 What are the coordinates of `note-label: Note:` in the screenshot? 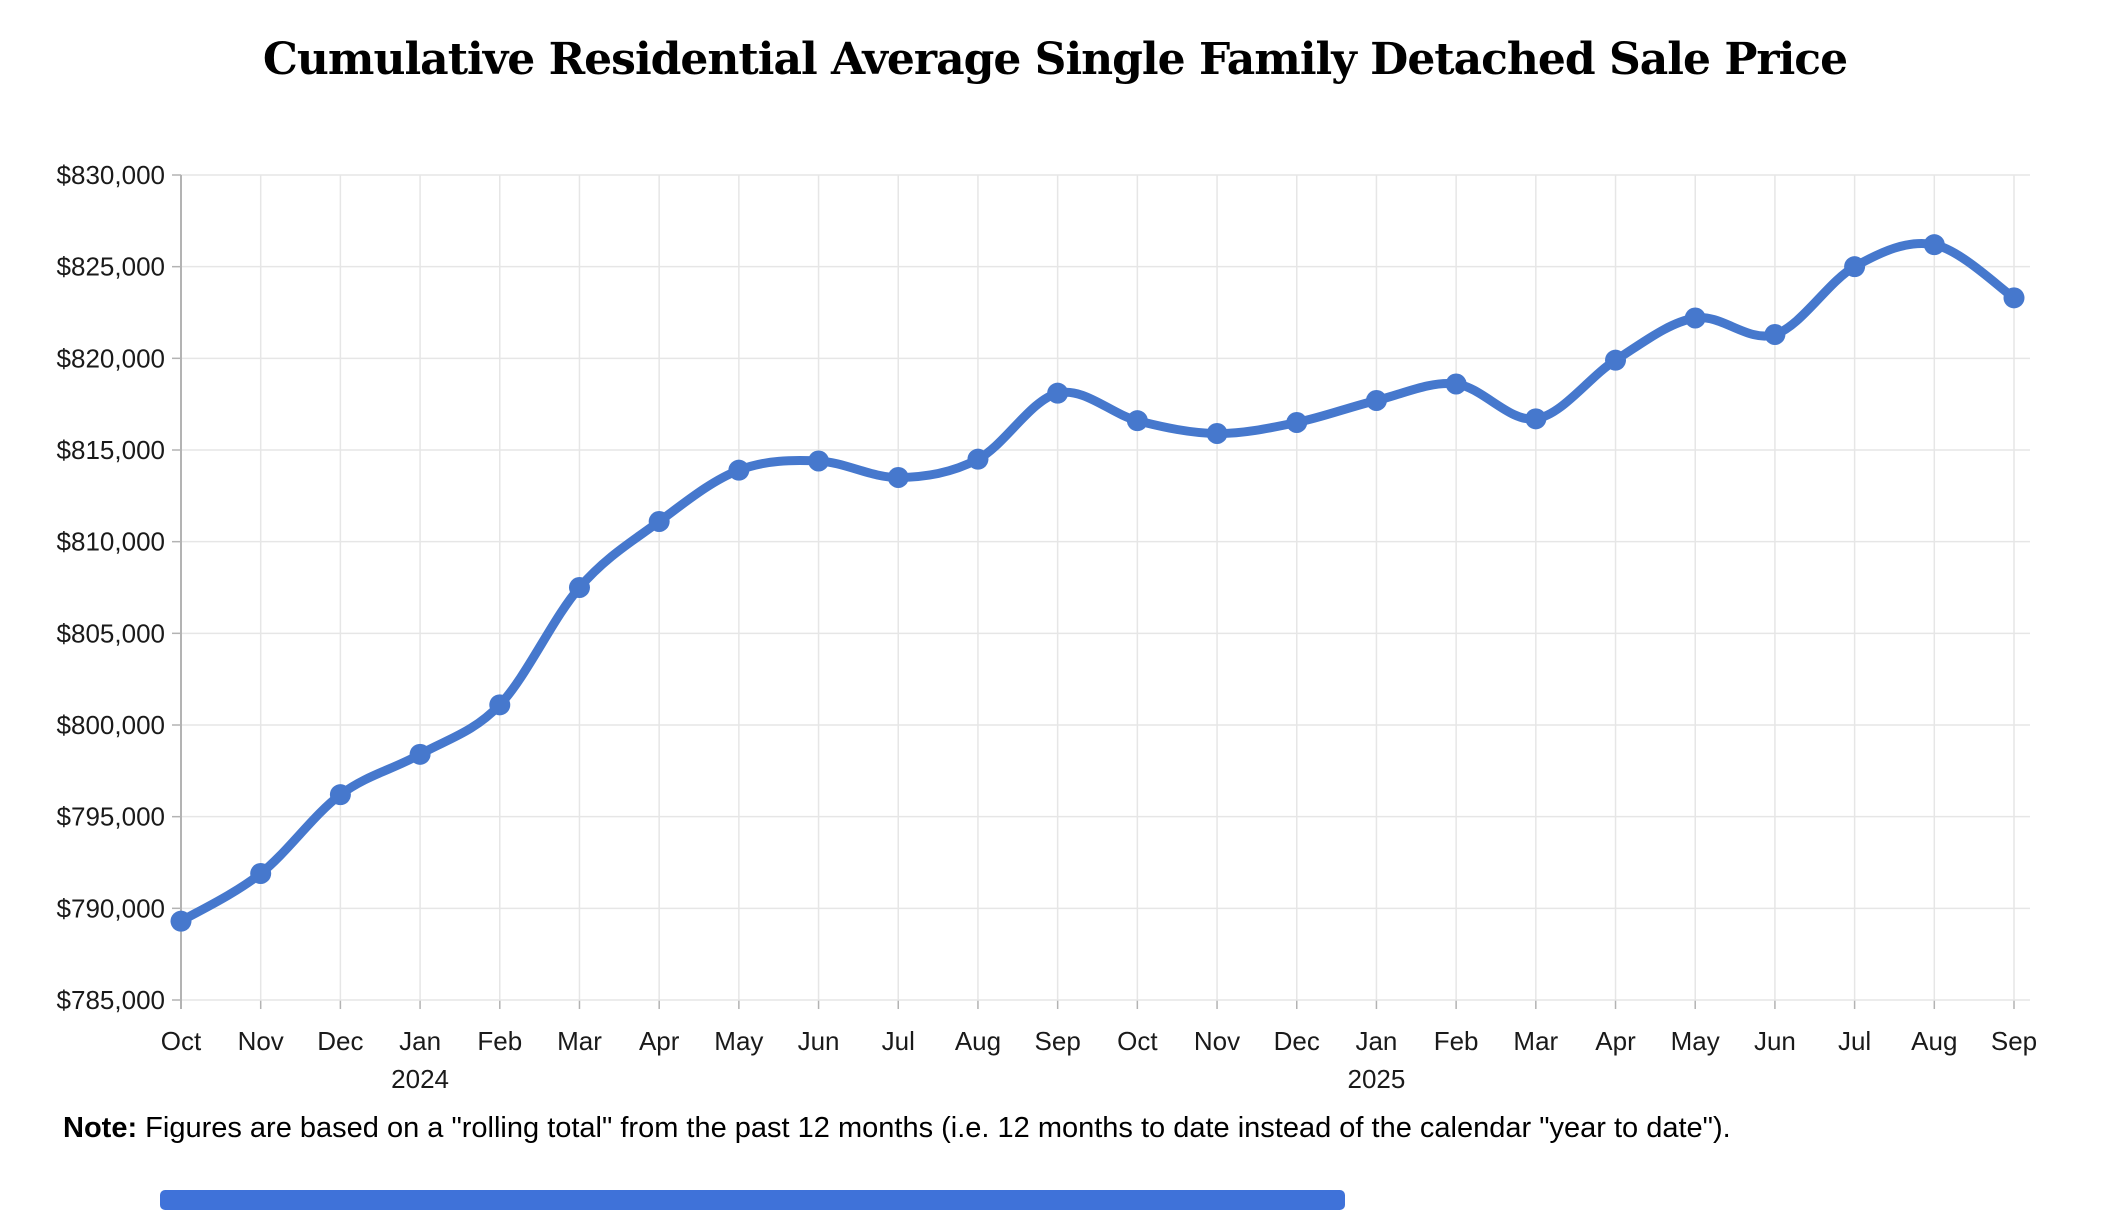 It's located at (100, 1128).